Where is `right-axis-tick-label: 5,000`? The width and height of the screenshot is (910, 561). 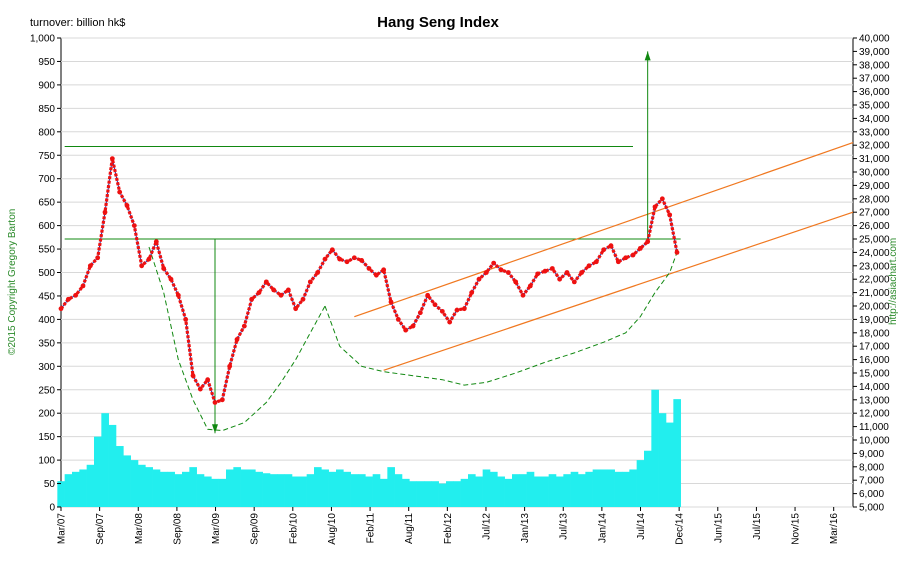
right-axis-tick-label: 5,000 is located at coordinates (871, 508).